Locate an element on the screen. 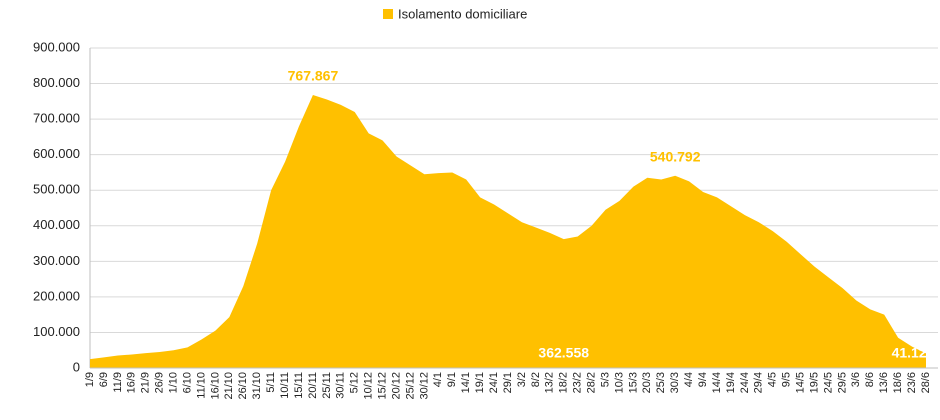  x-tick-label: 21/10 is located at coordinates (229, 386).